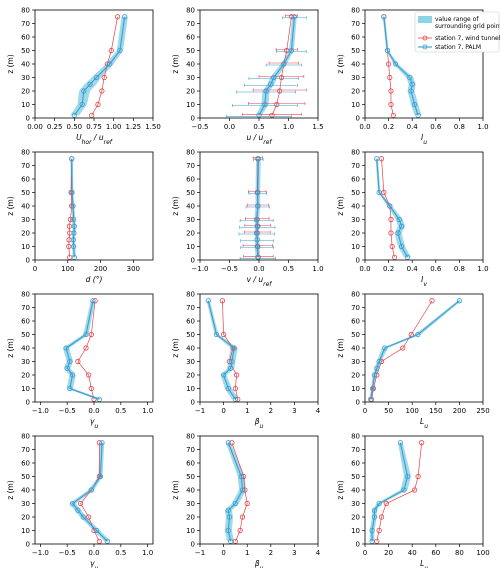  What do you see at coordinates (467, 23) in the screenshot?
I see `legend-band-label: value range of surrounding grid points` at bounding box center [467, 23].